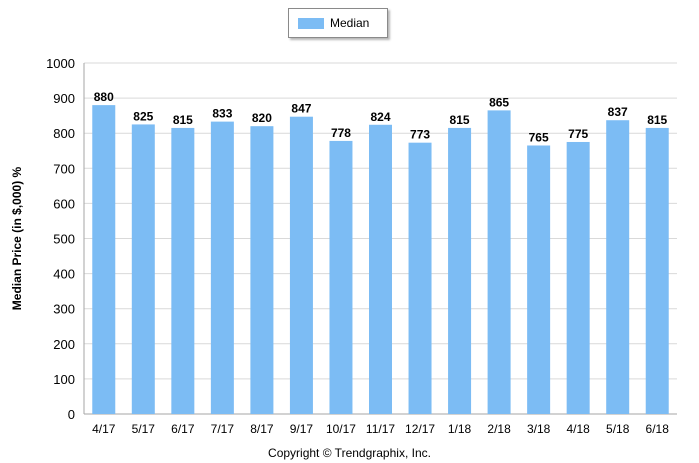  Describe the element at coordinates (64, 98) in the screenshot. I see `y-tick-label: 900` at that location.